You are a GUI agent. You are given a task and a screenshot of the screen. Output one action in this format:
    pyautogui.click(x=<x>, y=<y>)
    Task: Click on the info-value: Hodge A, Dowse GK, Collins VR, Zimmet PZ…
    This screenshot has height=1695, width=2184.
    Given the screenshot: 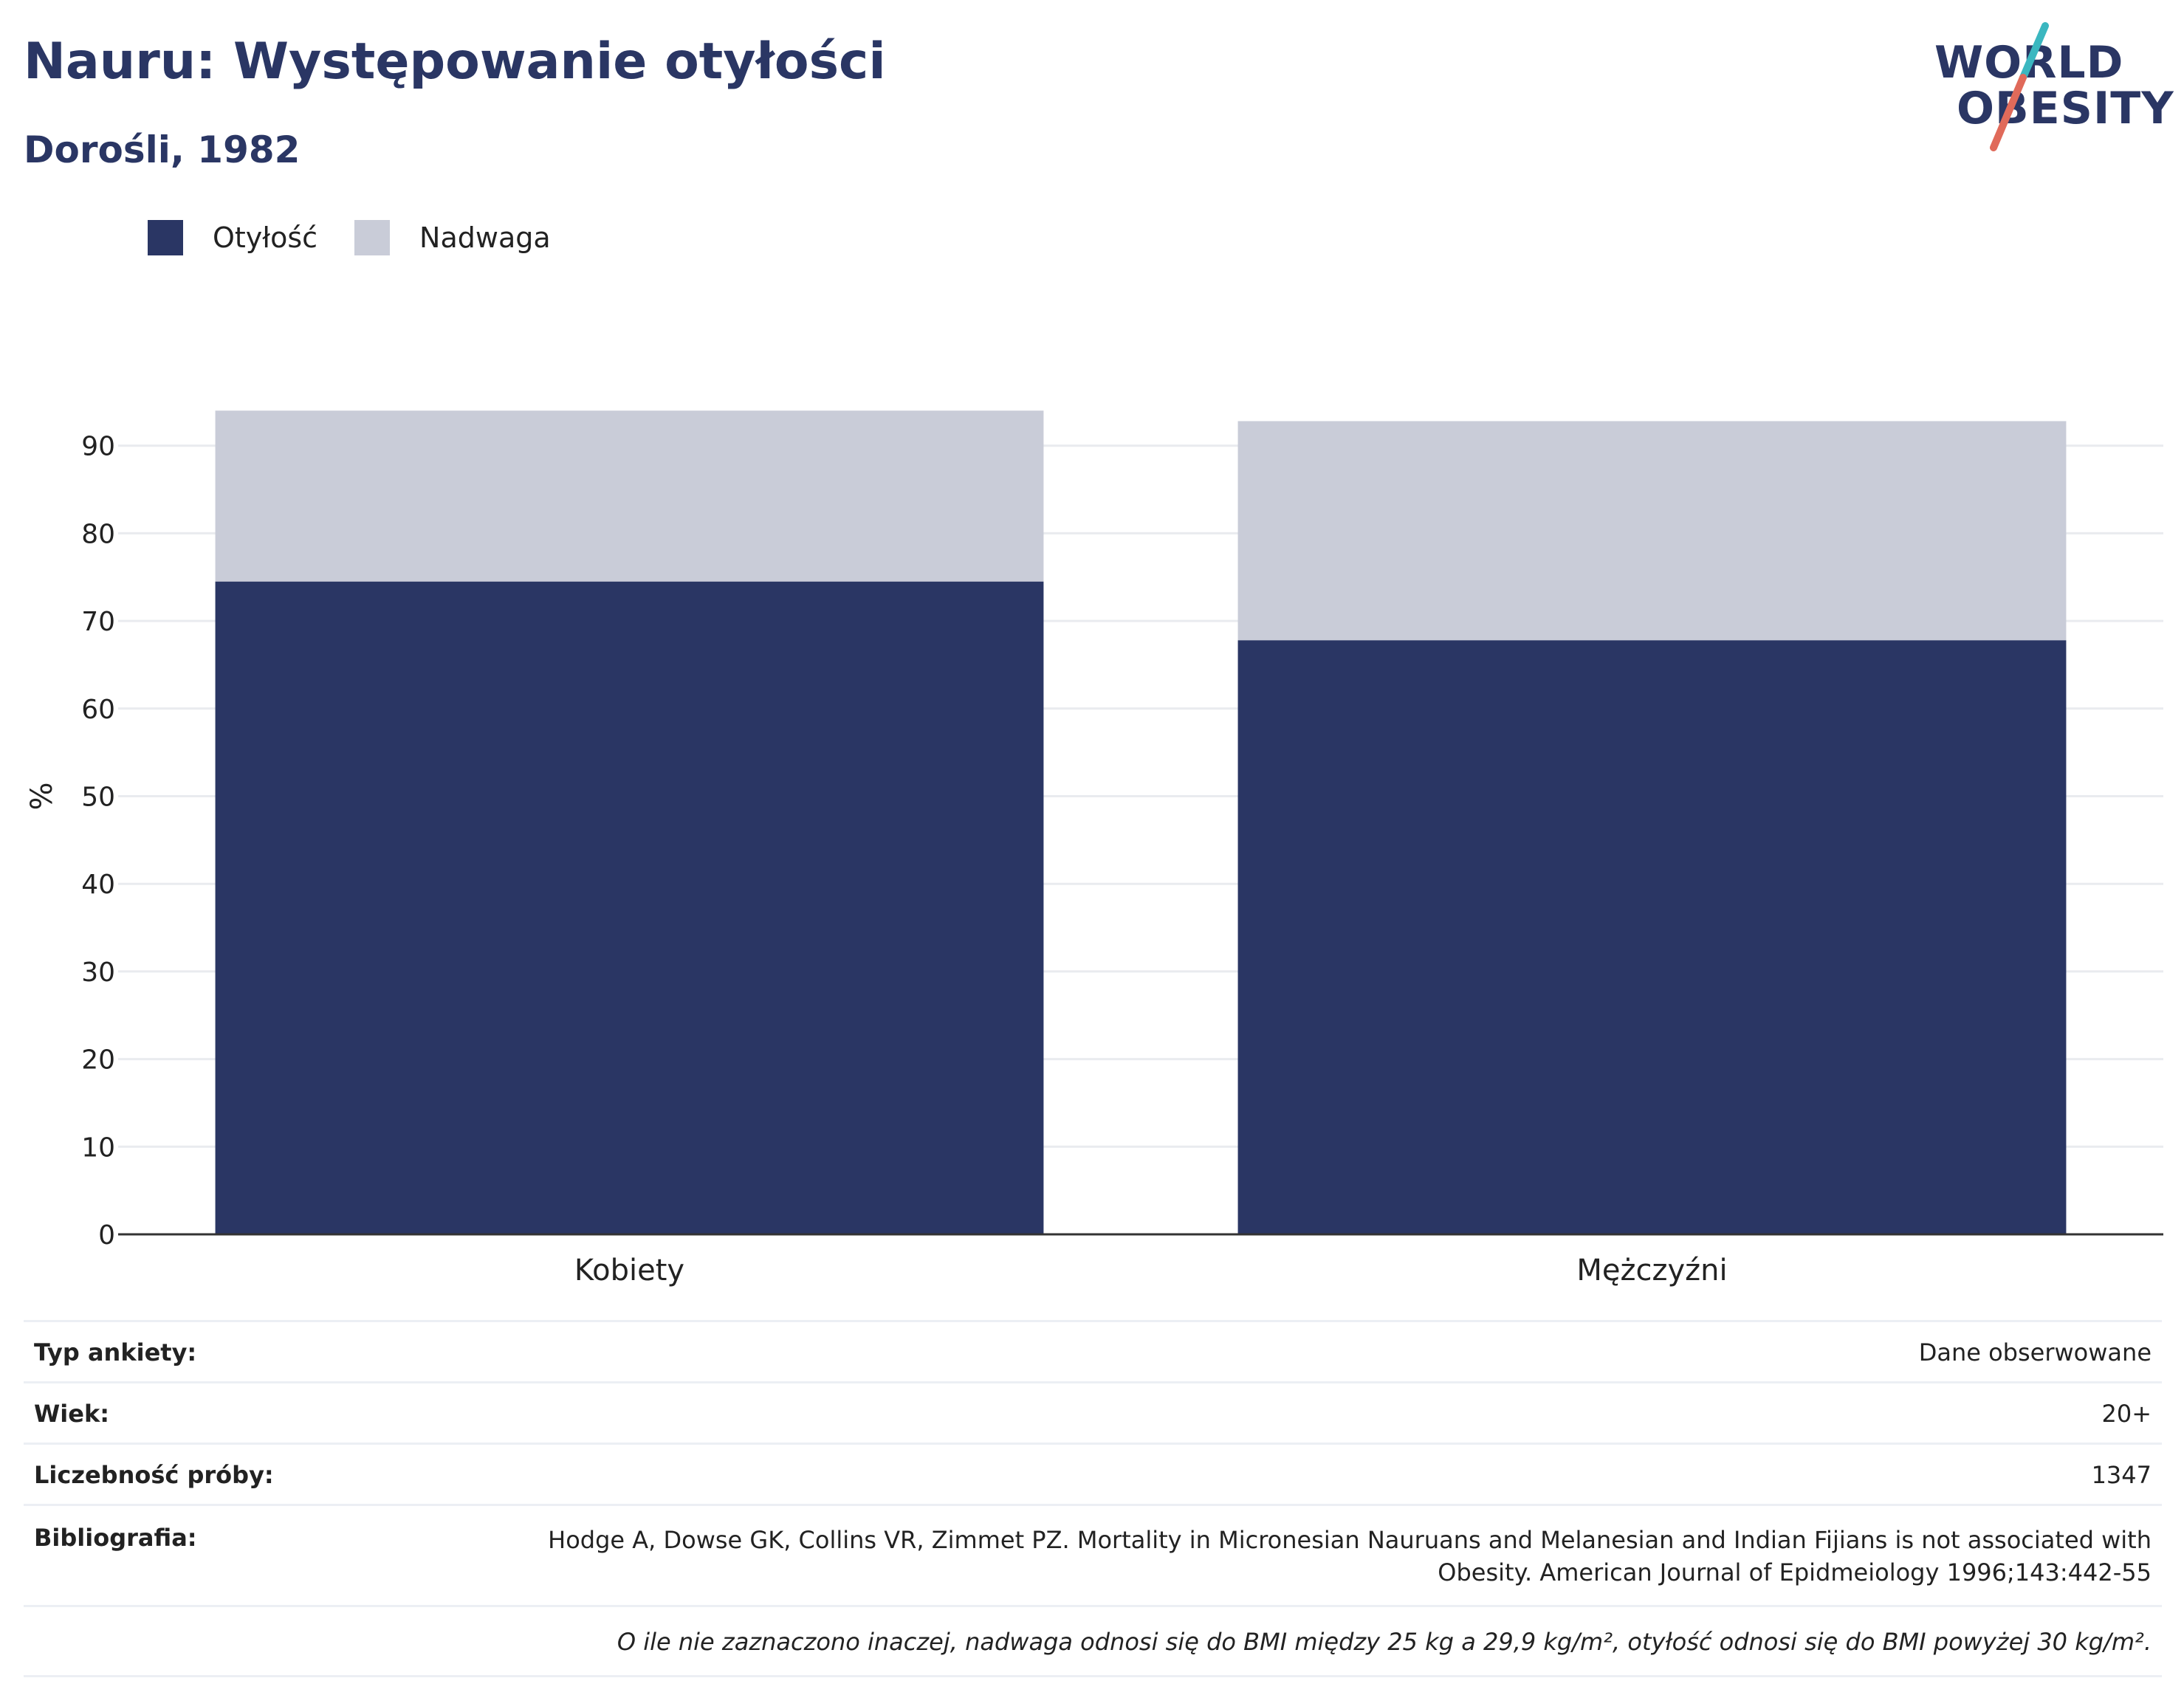 What is the action you would take?
    pyautogui.click(x=1350, y=1556)
    